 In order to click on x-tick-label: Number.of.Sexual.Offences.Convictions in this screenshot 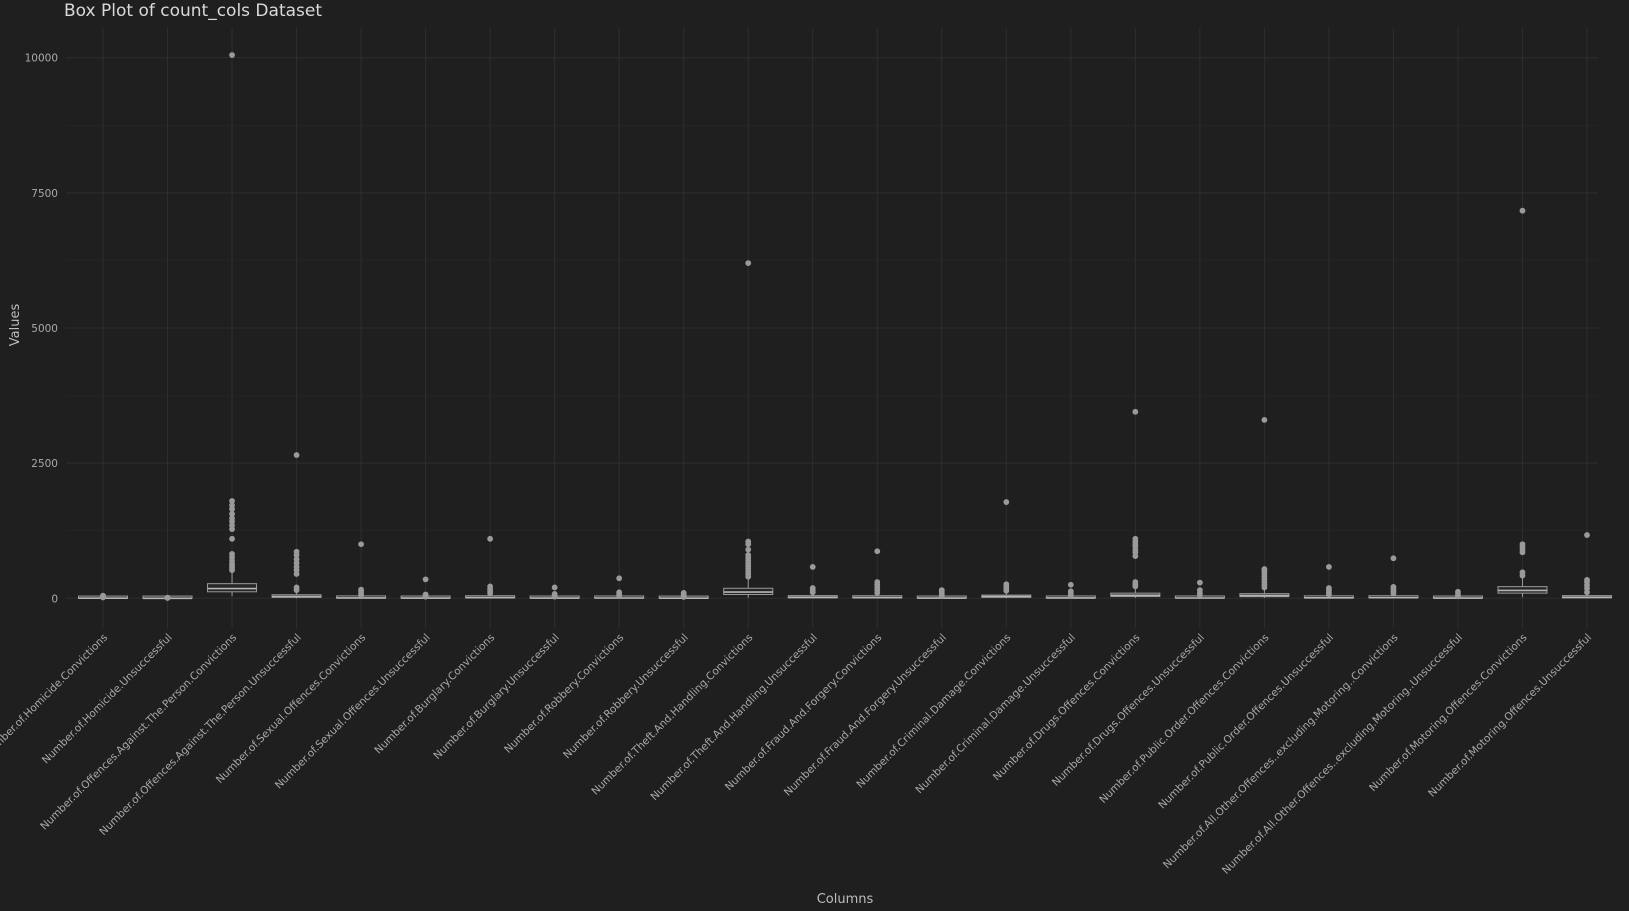, I will do `click(291, 709)`.